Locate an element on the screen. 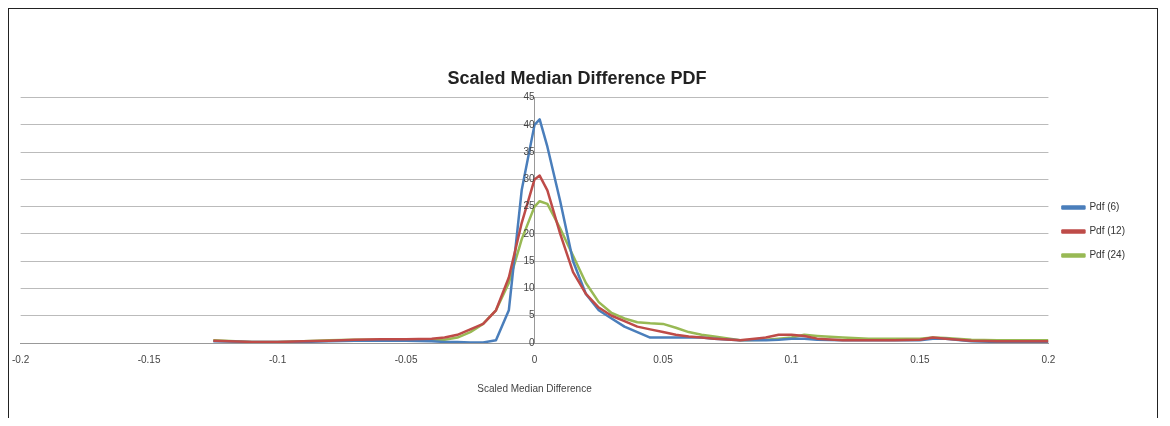 The width and height of the screenshot is (1170, 426). legend-label: Pdf (6) is located at coordinates (1104, 207).